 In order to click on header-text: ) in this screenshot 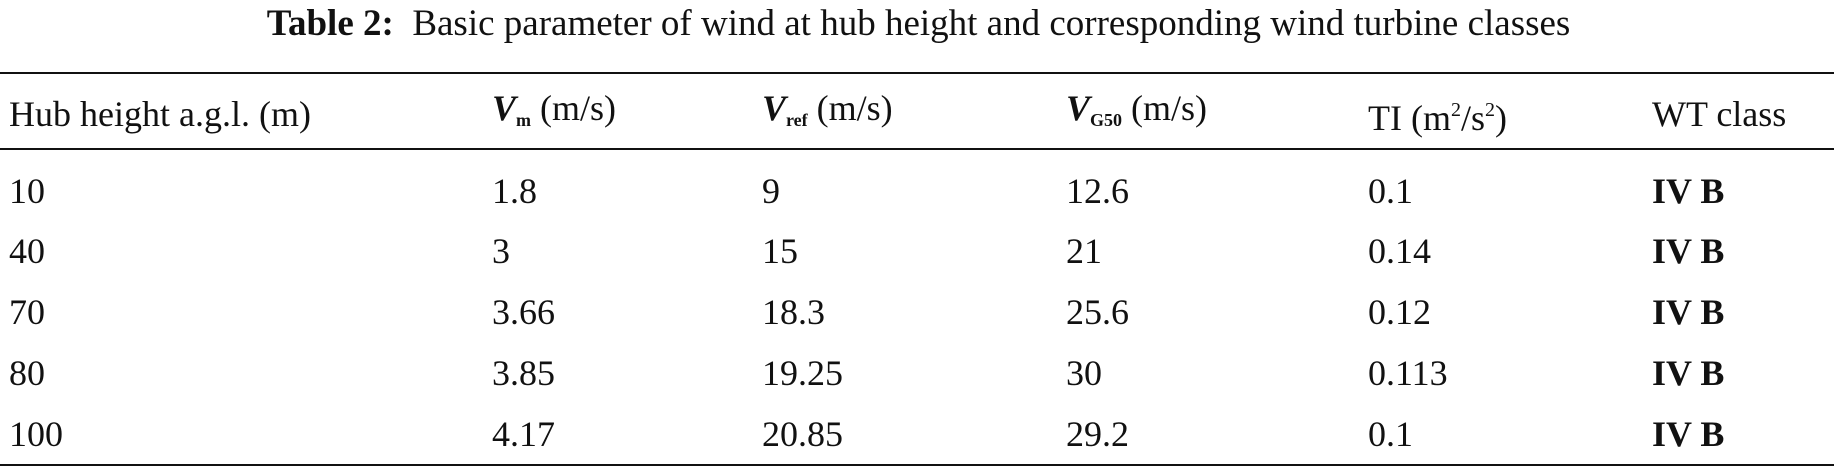, I will do `click(1500, 118)`.